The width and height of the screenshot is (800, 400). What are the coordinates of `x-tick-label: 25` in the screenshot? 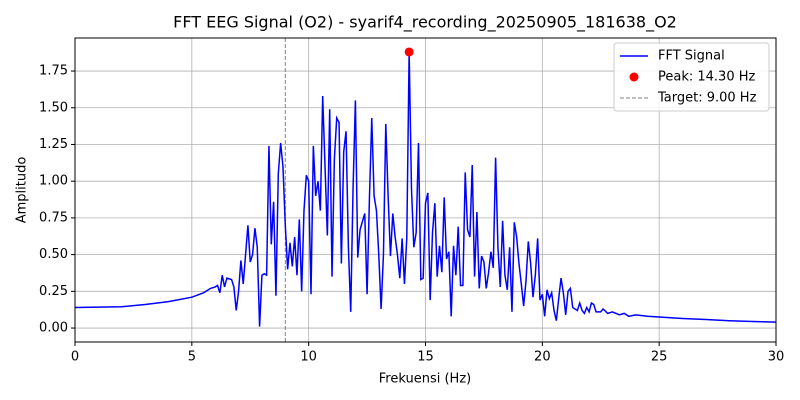 It's located at (659, 357).